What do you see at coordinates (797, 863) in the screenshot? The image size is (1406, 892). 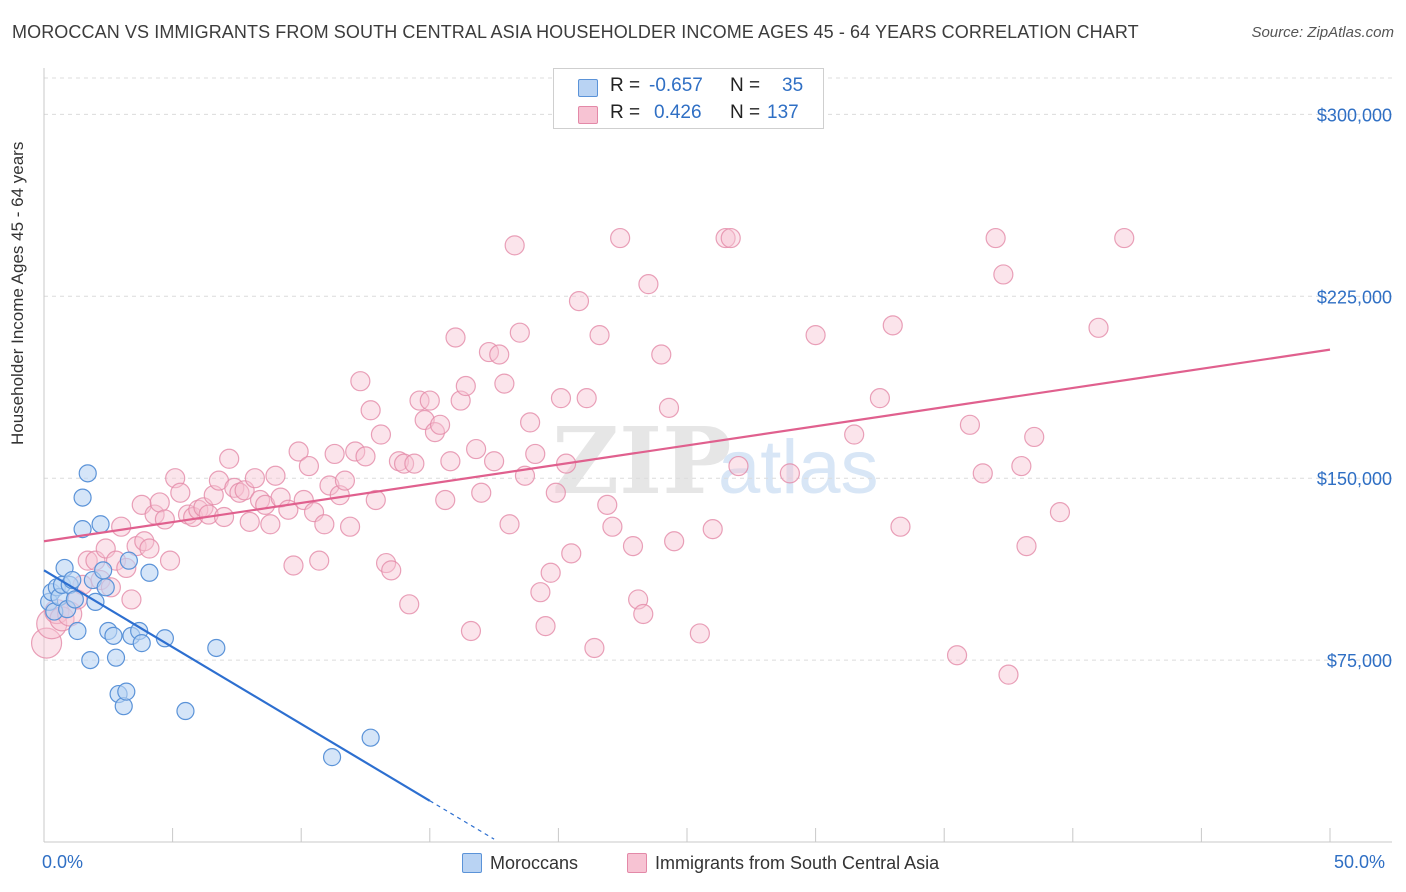 I see `legend-label-immigrants: Immigrants from South Central Asia` at bounding box center [797, 863].